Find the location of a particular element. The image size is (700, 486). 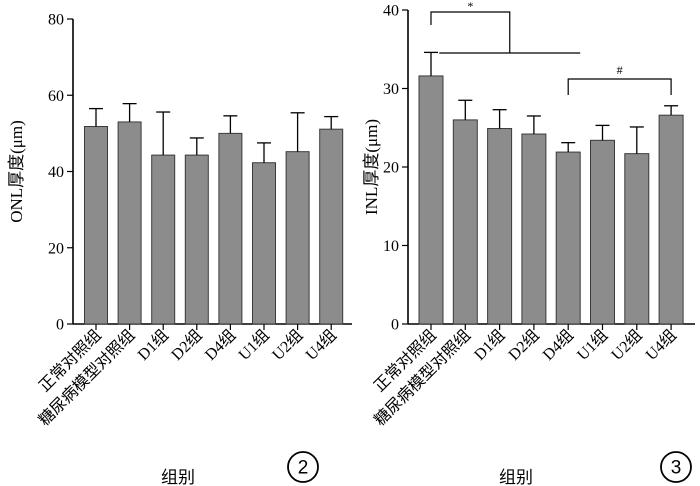

y-tick-label: 10 is located at coordinates (391, 246).